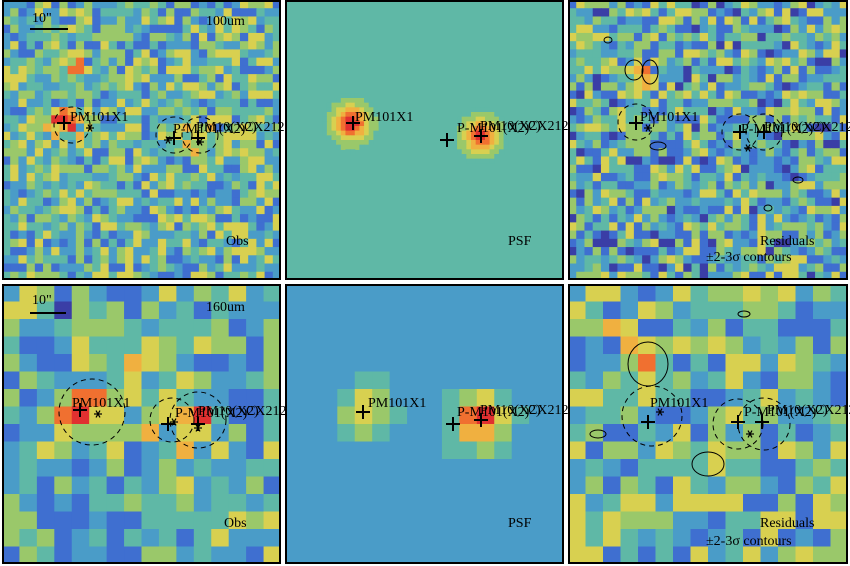 This screenshot has height=566, width=850. I want to click on residual-contour, so click(648, 364).